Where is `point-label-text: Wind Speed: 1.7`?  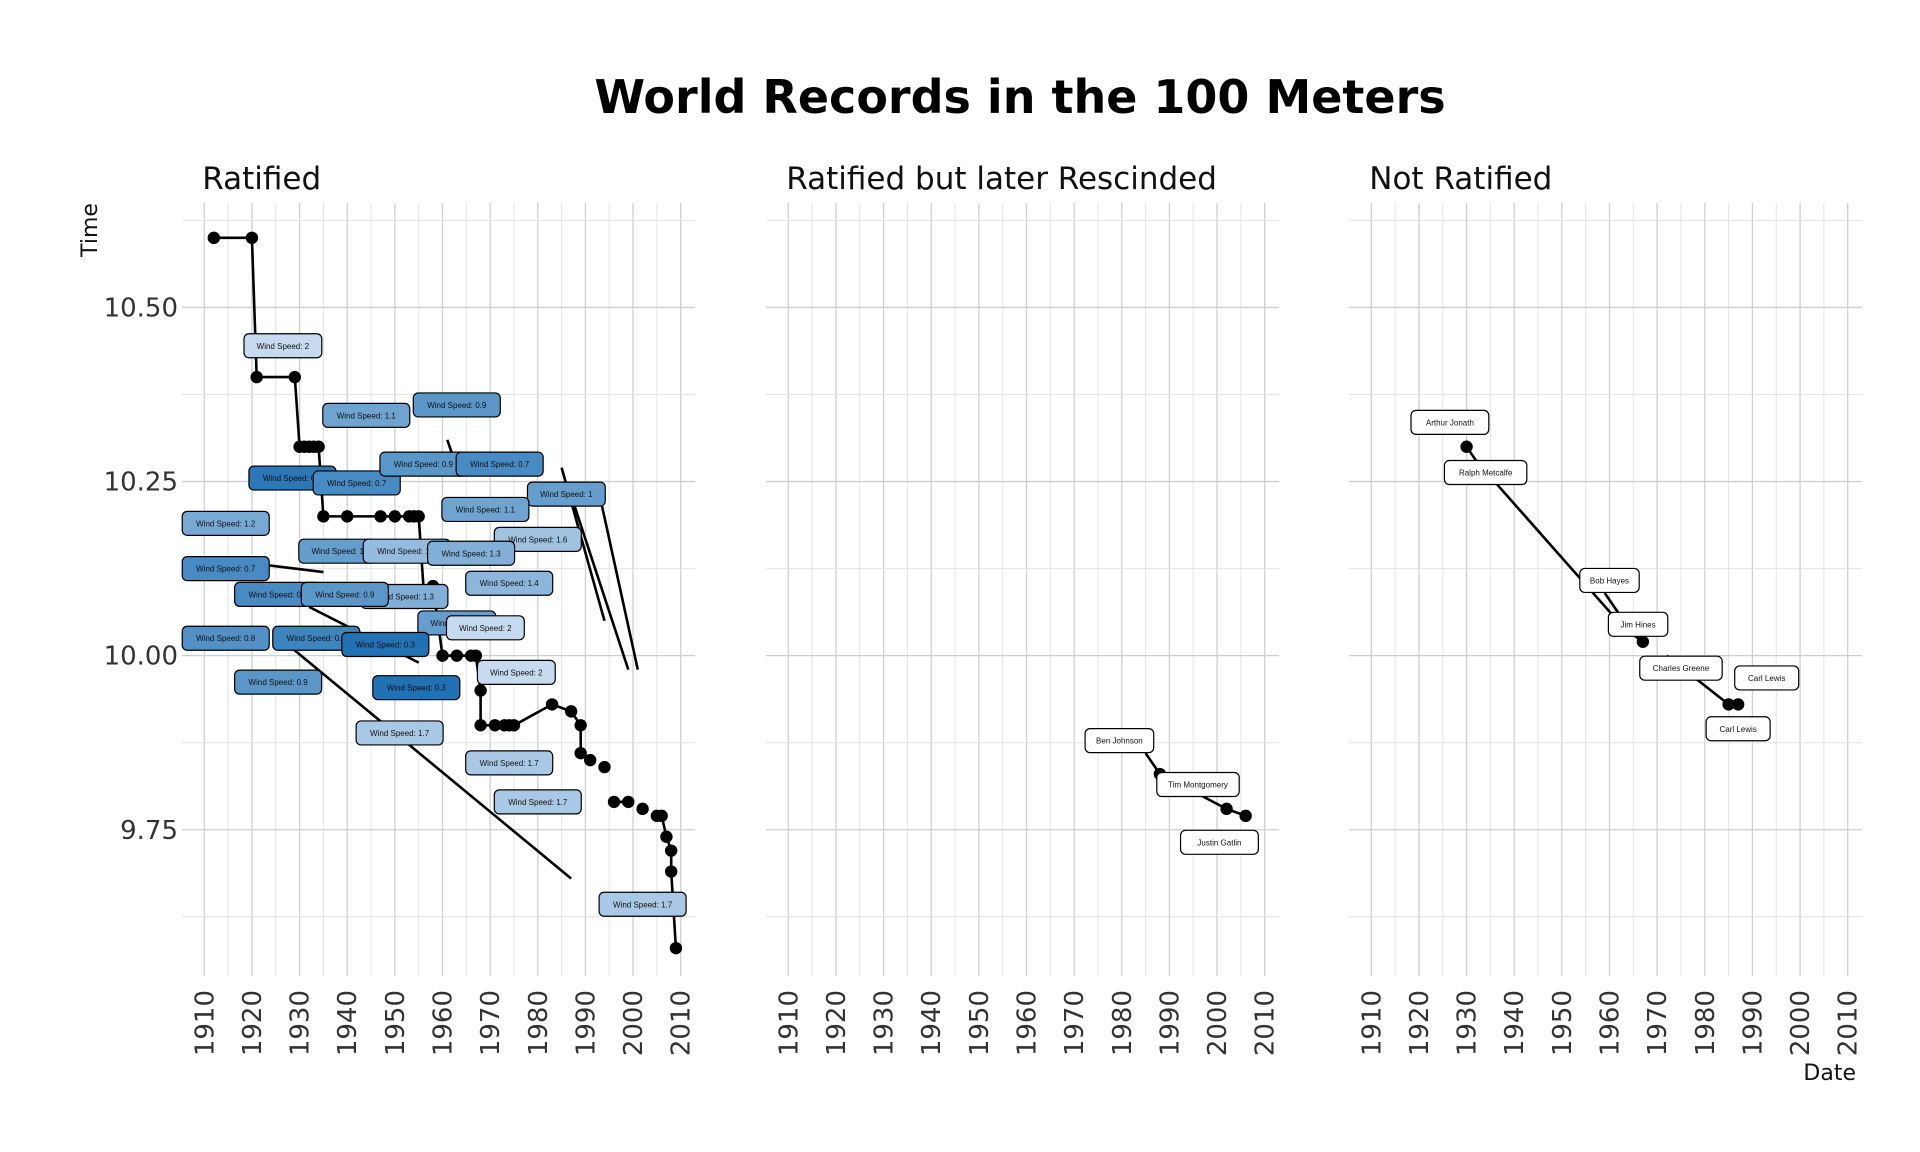 point-label-text: Wind Speed: 1.7 is located at coordinates (643, 904).